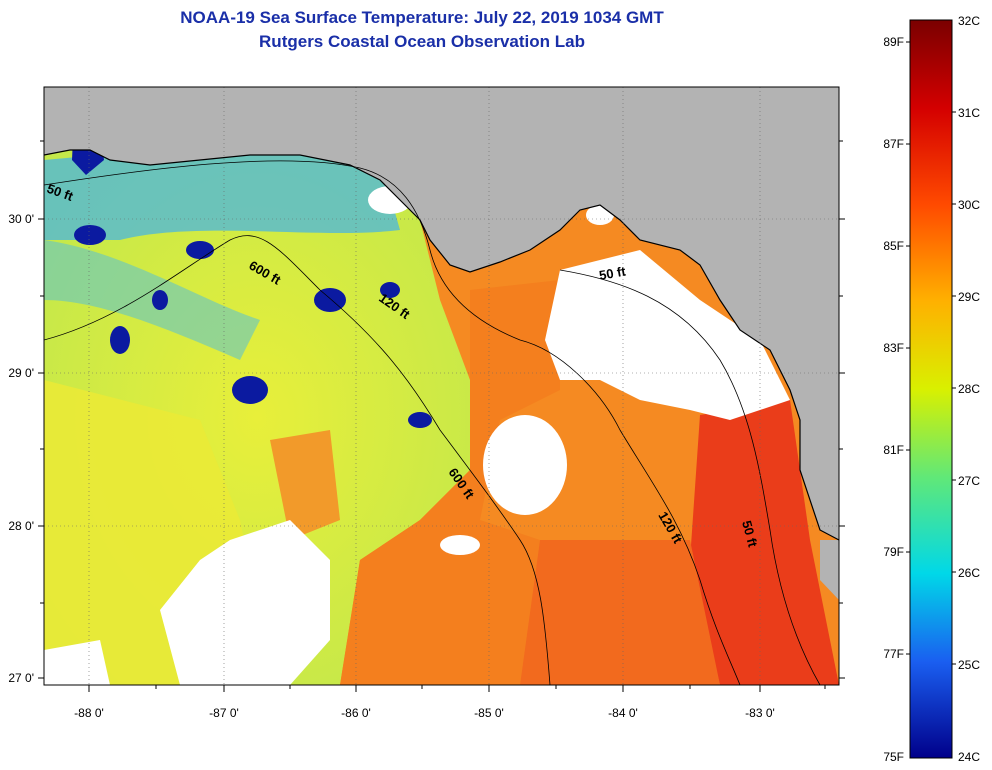 The height and width of the screenshot is (770, 992). Describe the element at coordinates (623, 713) in the screenshot. I see `lon-label-84: -84 0'` at that location.